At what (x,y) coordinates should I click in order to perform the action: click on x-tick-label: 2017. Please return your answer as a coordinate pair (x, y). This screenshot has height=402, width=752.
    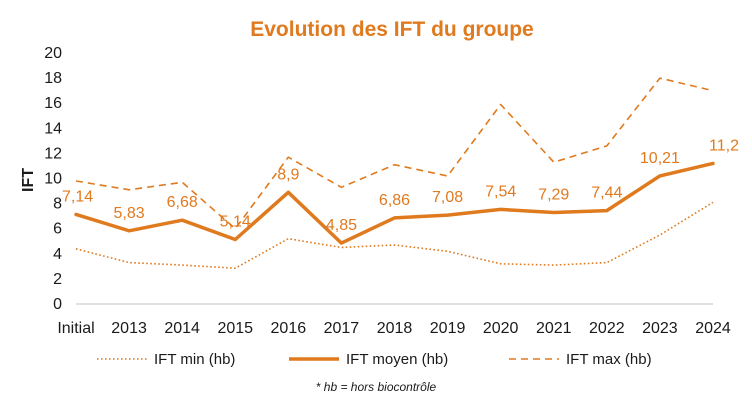
    Looking at the image, I should click on (342, 328).